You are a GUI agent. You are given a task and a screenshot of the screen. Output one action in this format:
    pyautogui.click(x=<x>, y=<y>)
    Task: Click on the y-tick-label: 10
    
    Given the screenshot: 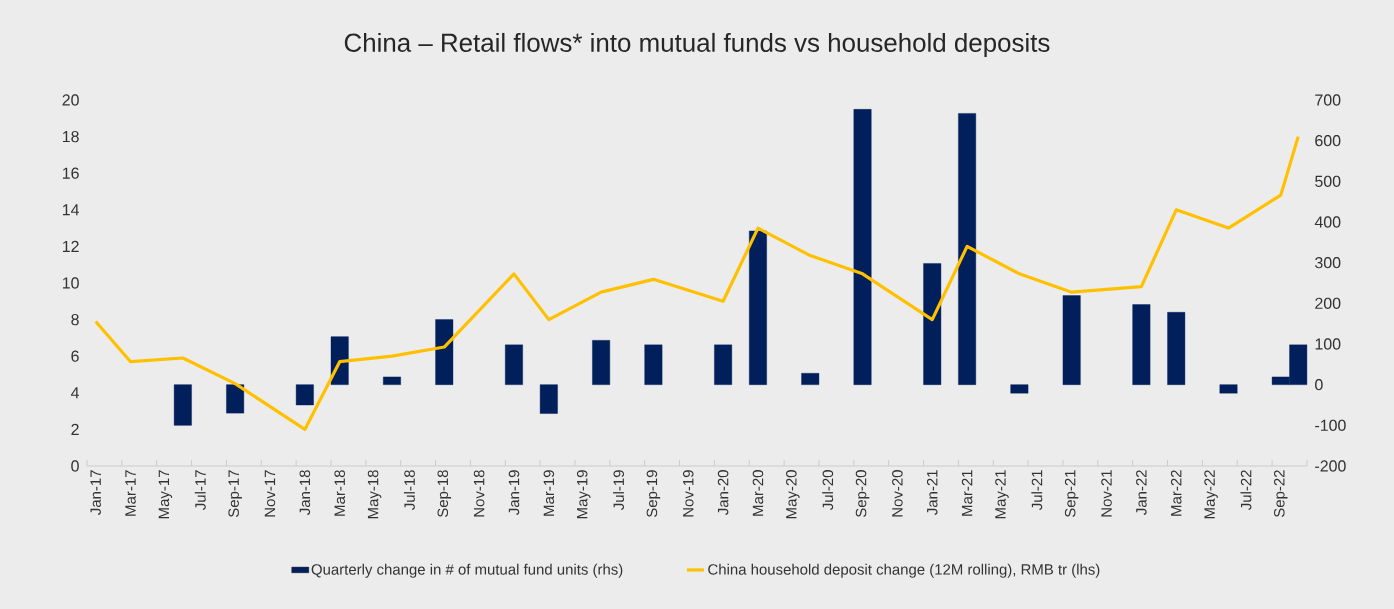 What is the action you would take?
    pyautogui.click(x=70, y=283)
    